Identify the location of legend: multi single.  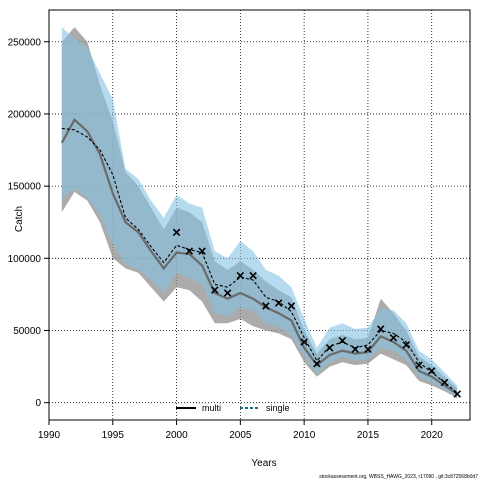
(233, 408).